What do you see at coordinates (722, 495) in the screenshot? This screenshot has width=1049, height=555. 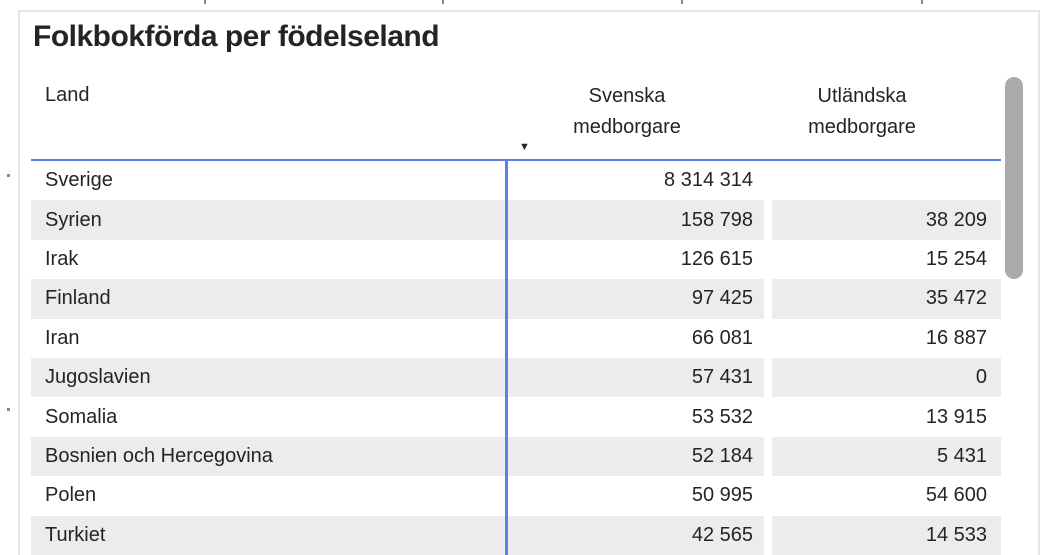 I see `cell-svenska-medborgare: 50 995` at bounding box center [722, 495].